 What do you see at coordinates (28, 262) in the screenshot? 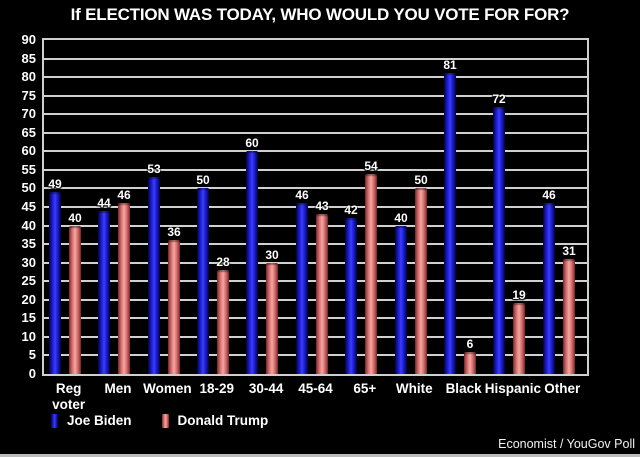
I see `y-tick-label: 30` at bounding box center [28, 262].